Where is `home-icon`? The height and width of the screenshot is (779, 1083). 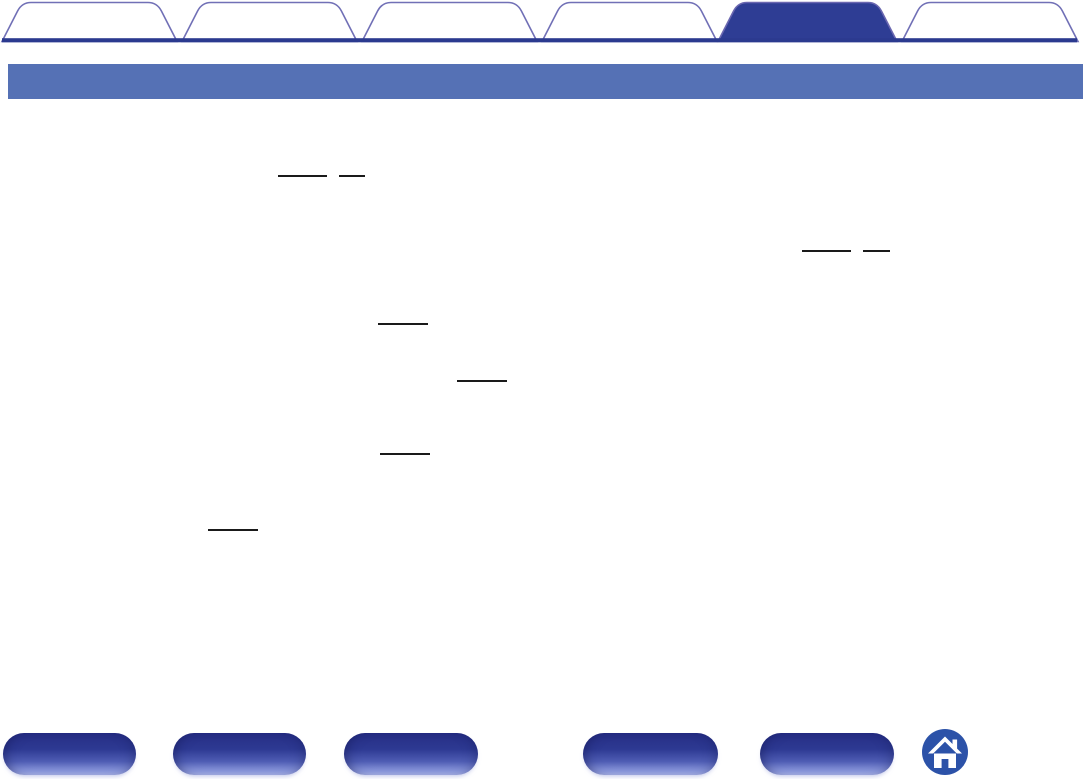 home-icon is located at coordinates (945, 752).